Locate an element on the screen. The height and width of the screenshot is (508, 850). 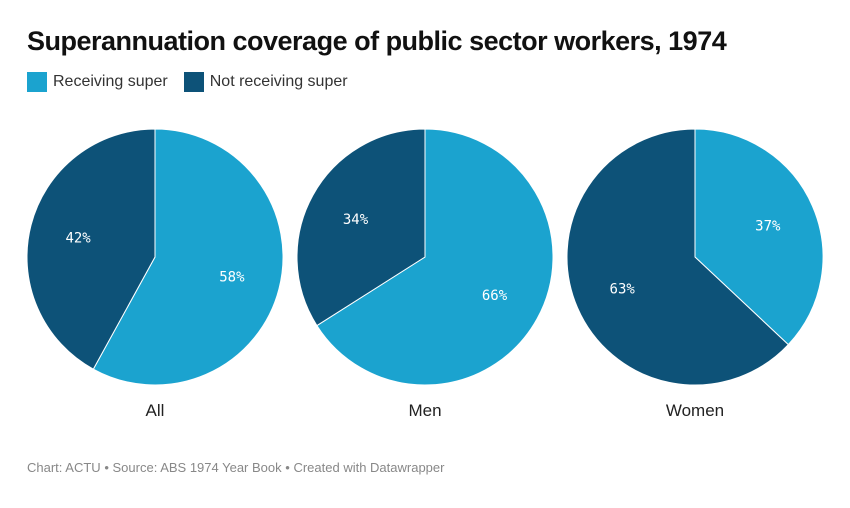
pie-label-men-not-receiving: 34% is located at coordinates (356, 220).